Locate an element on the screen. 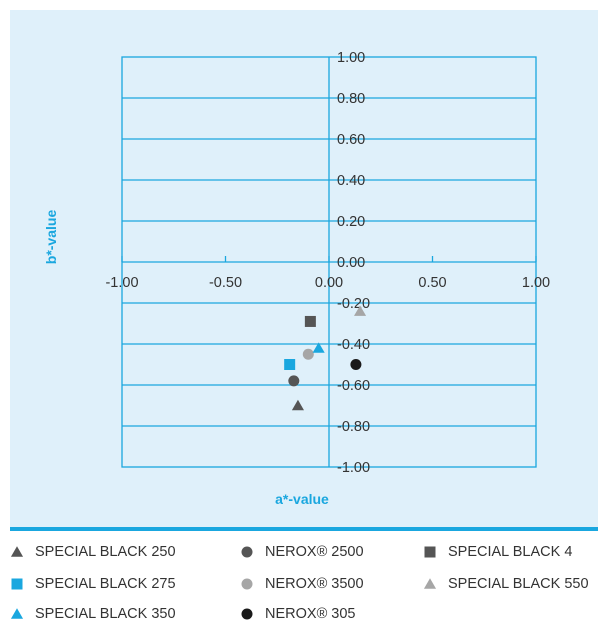 Image resolution: width=598 pixels, height=634 pixels. legend-item: SPECIAL BLACK 550 is located at coordinates (506, 584).